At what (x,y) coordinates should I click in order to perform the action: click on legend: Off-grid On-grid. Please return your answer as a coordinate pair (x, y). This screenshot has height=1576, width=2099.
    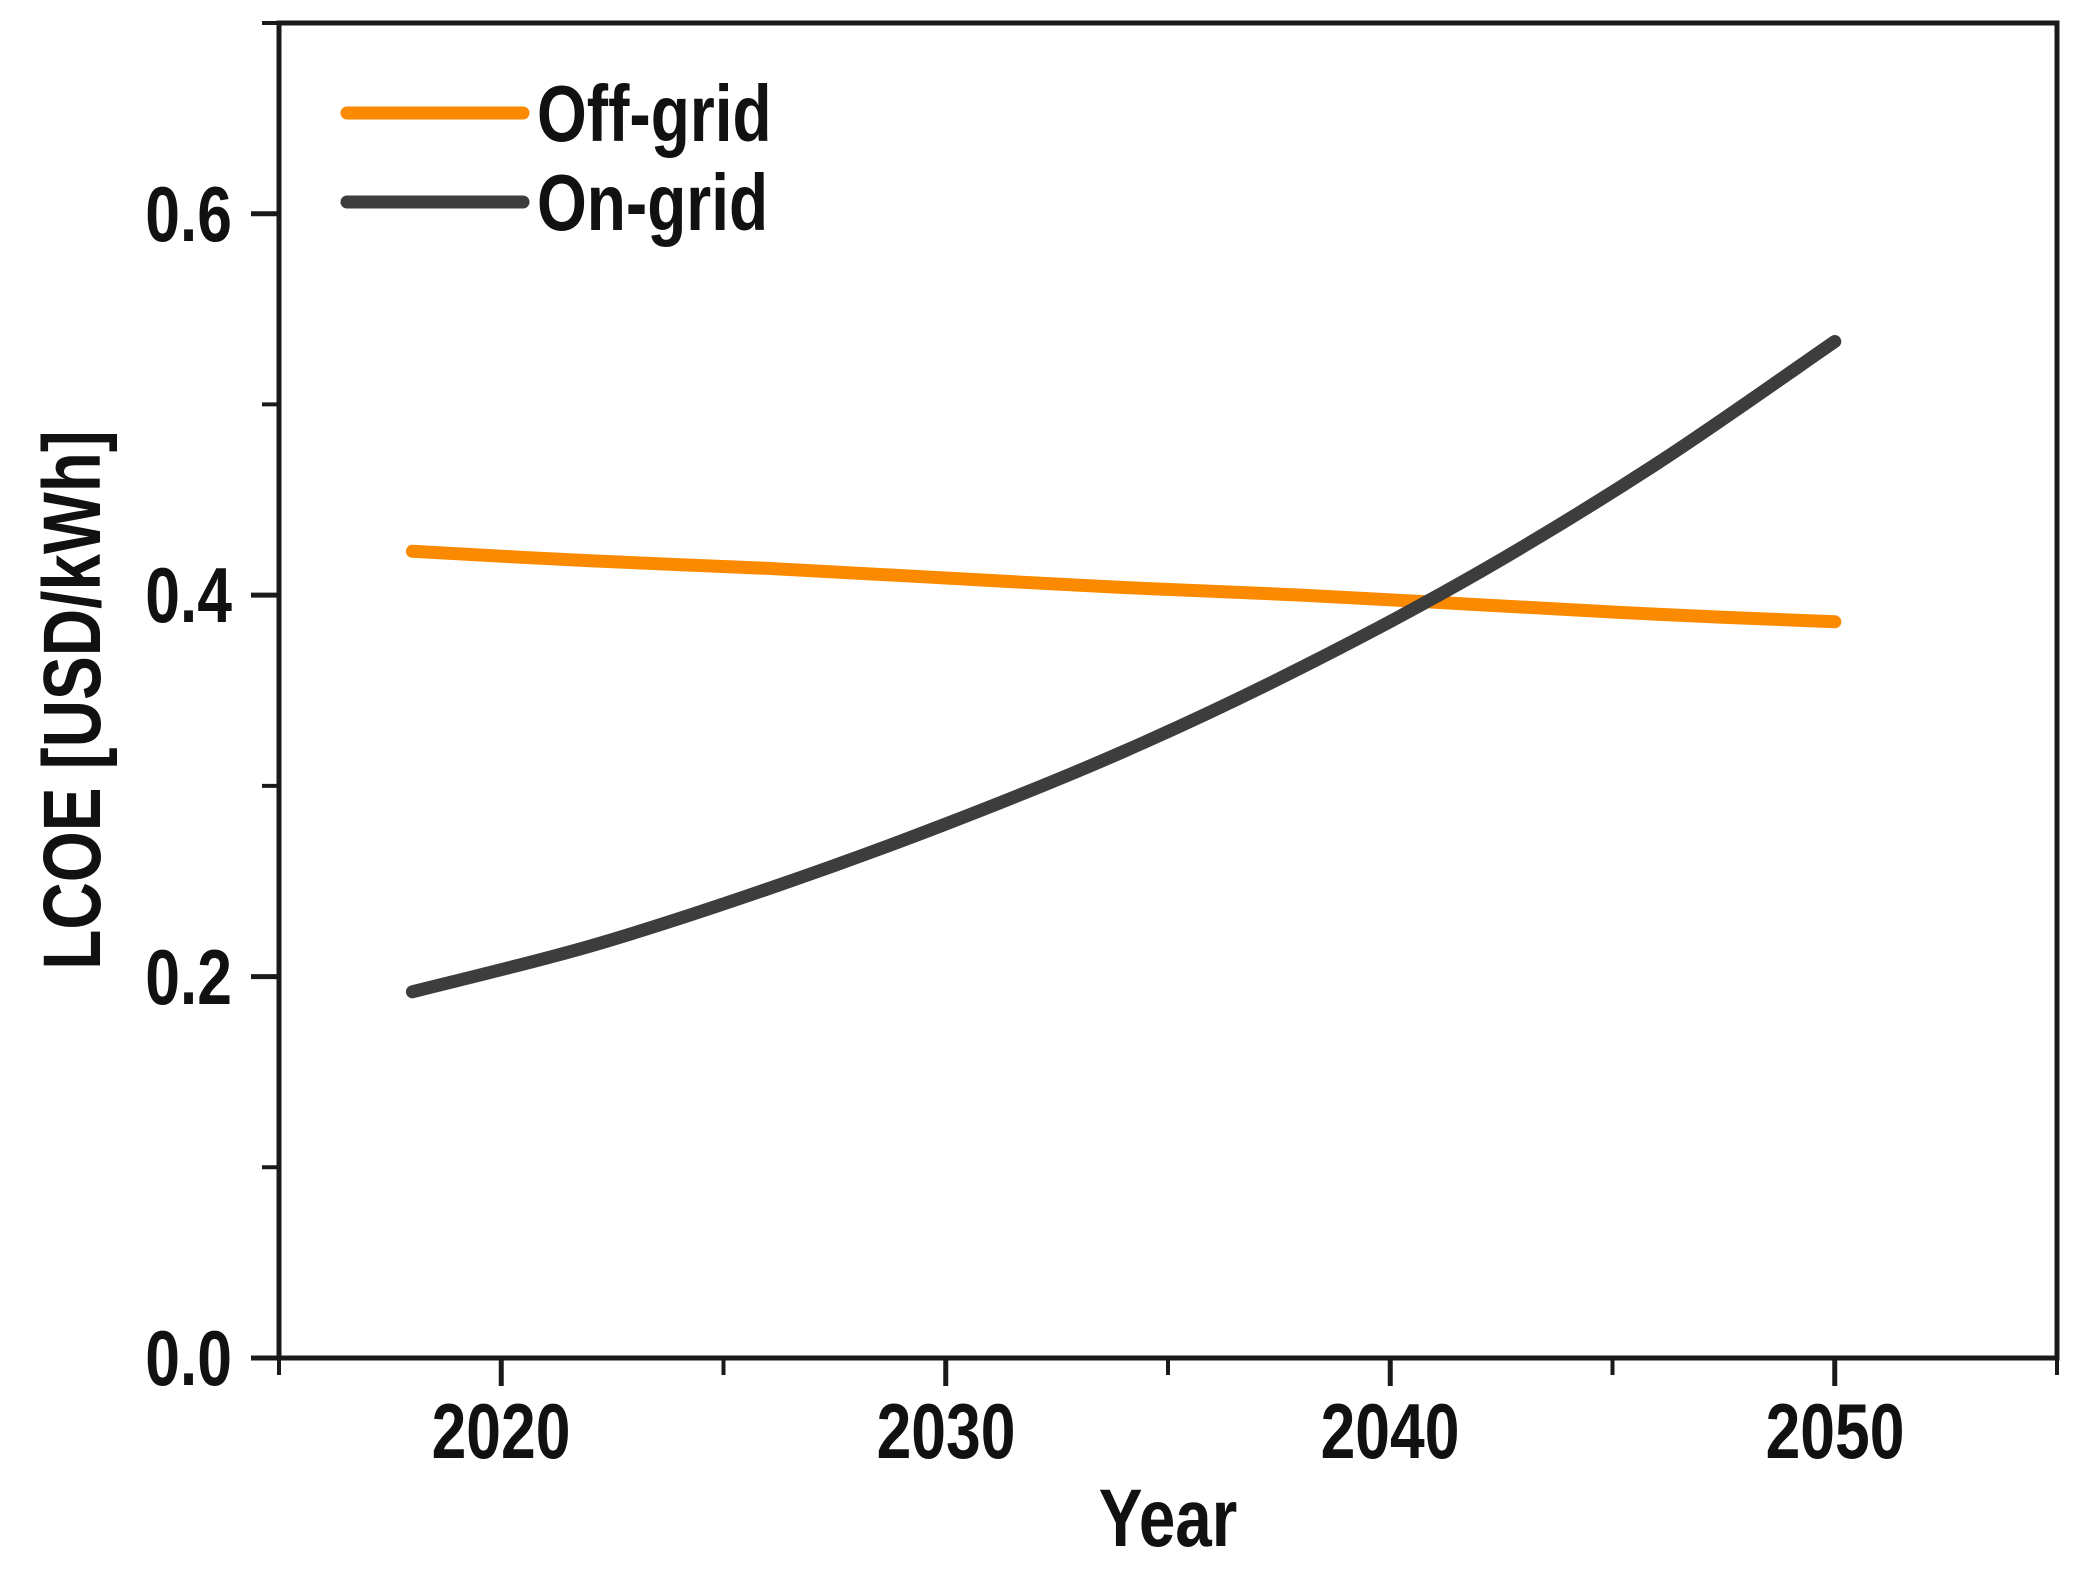
    Looking at the image, I should click on (556, 158).